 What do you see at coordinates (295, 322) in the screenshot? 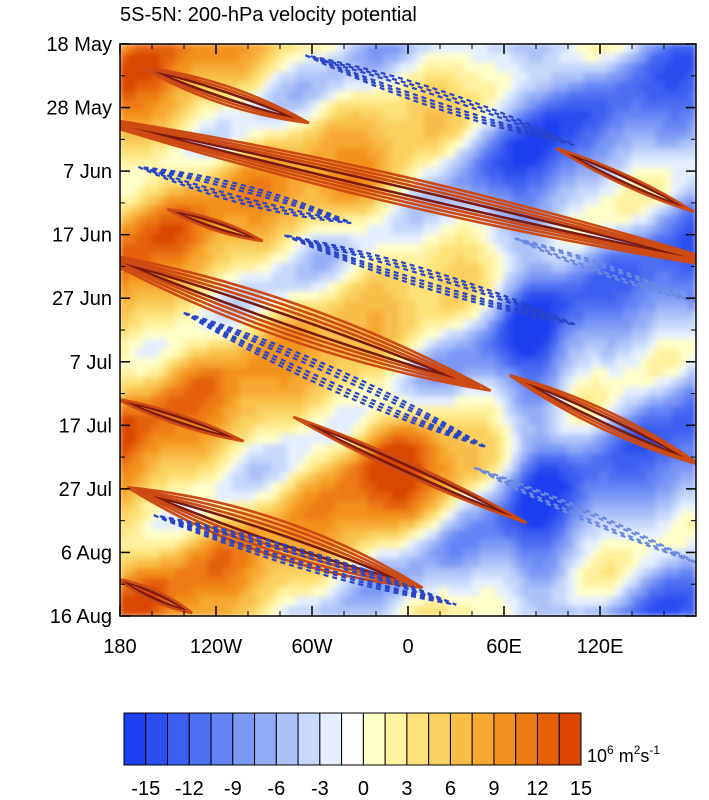
I see `positive-contour` at bounding box center [295, 322].